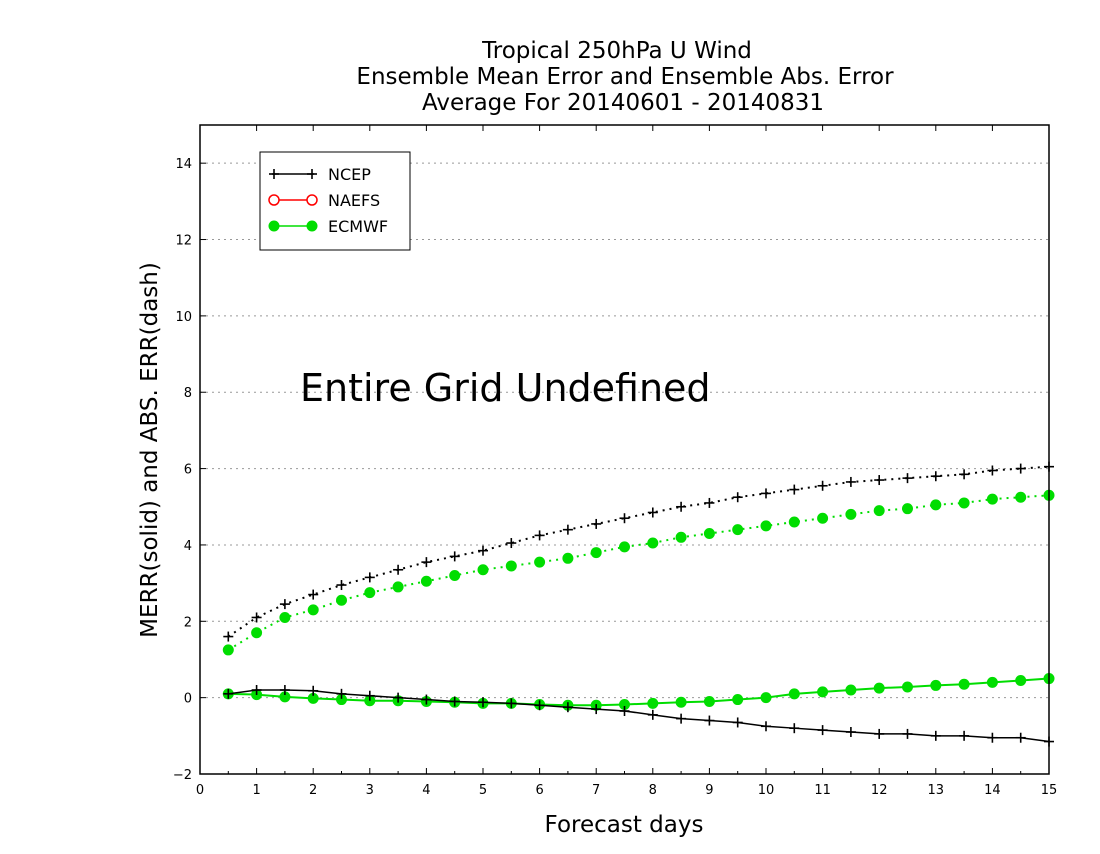 Image resolution: width=1100 pixels, height=854 pixels. I want to click on legend-label: NCEP, so click(349, 174).